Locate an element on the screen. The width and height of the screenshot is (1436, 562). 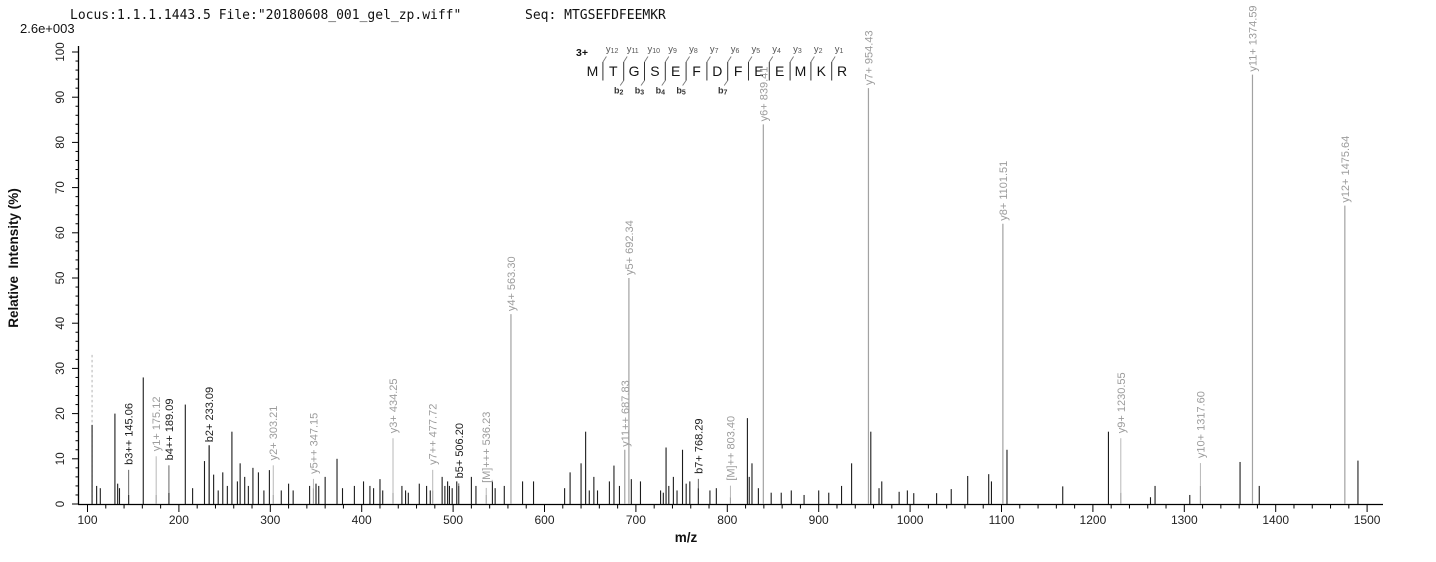
peak-annotation-label: y6+ 839.41 is located at coordinates (764, 94).